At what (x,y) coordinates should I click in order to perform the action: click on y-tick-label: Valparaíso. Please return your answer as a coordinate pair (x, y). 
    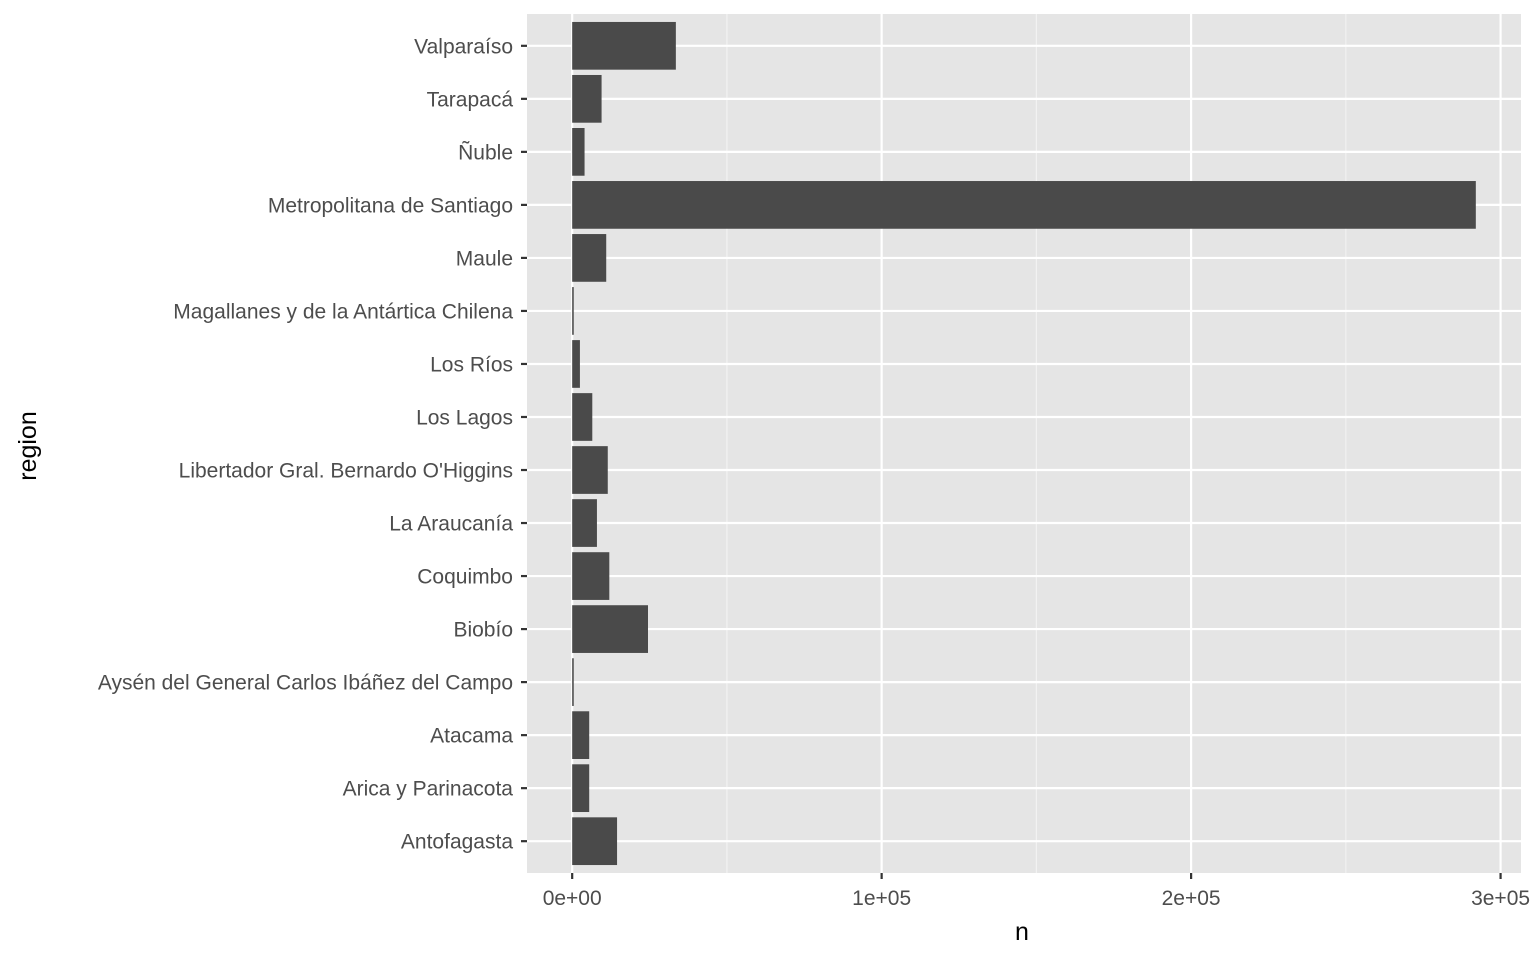
    Looking at the image, I should click on (463, 46).